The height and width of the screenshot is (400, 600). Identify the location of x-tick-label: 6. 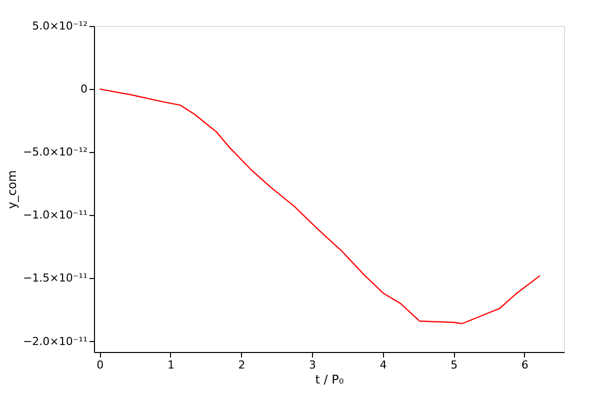
(524, 365).